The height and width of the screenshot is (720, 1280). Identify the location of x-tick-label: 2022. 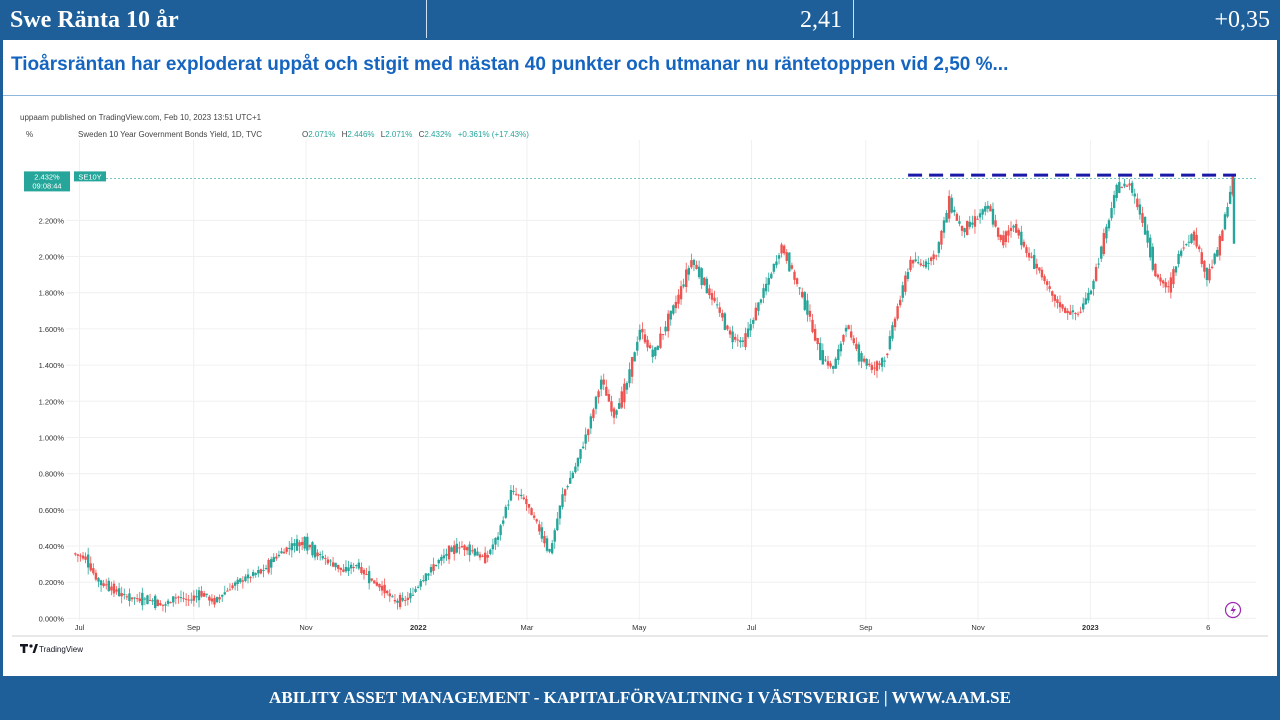
(418, 627).